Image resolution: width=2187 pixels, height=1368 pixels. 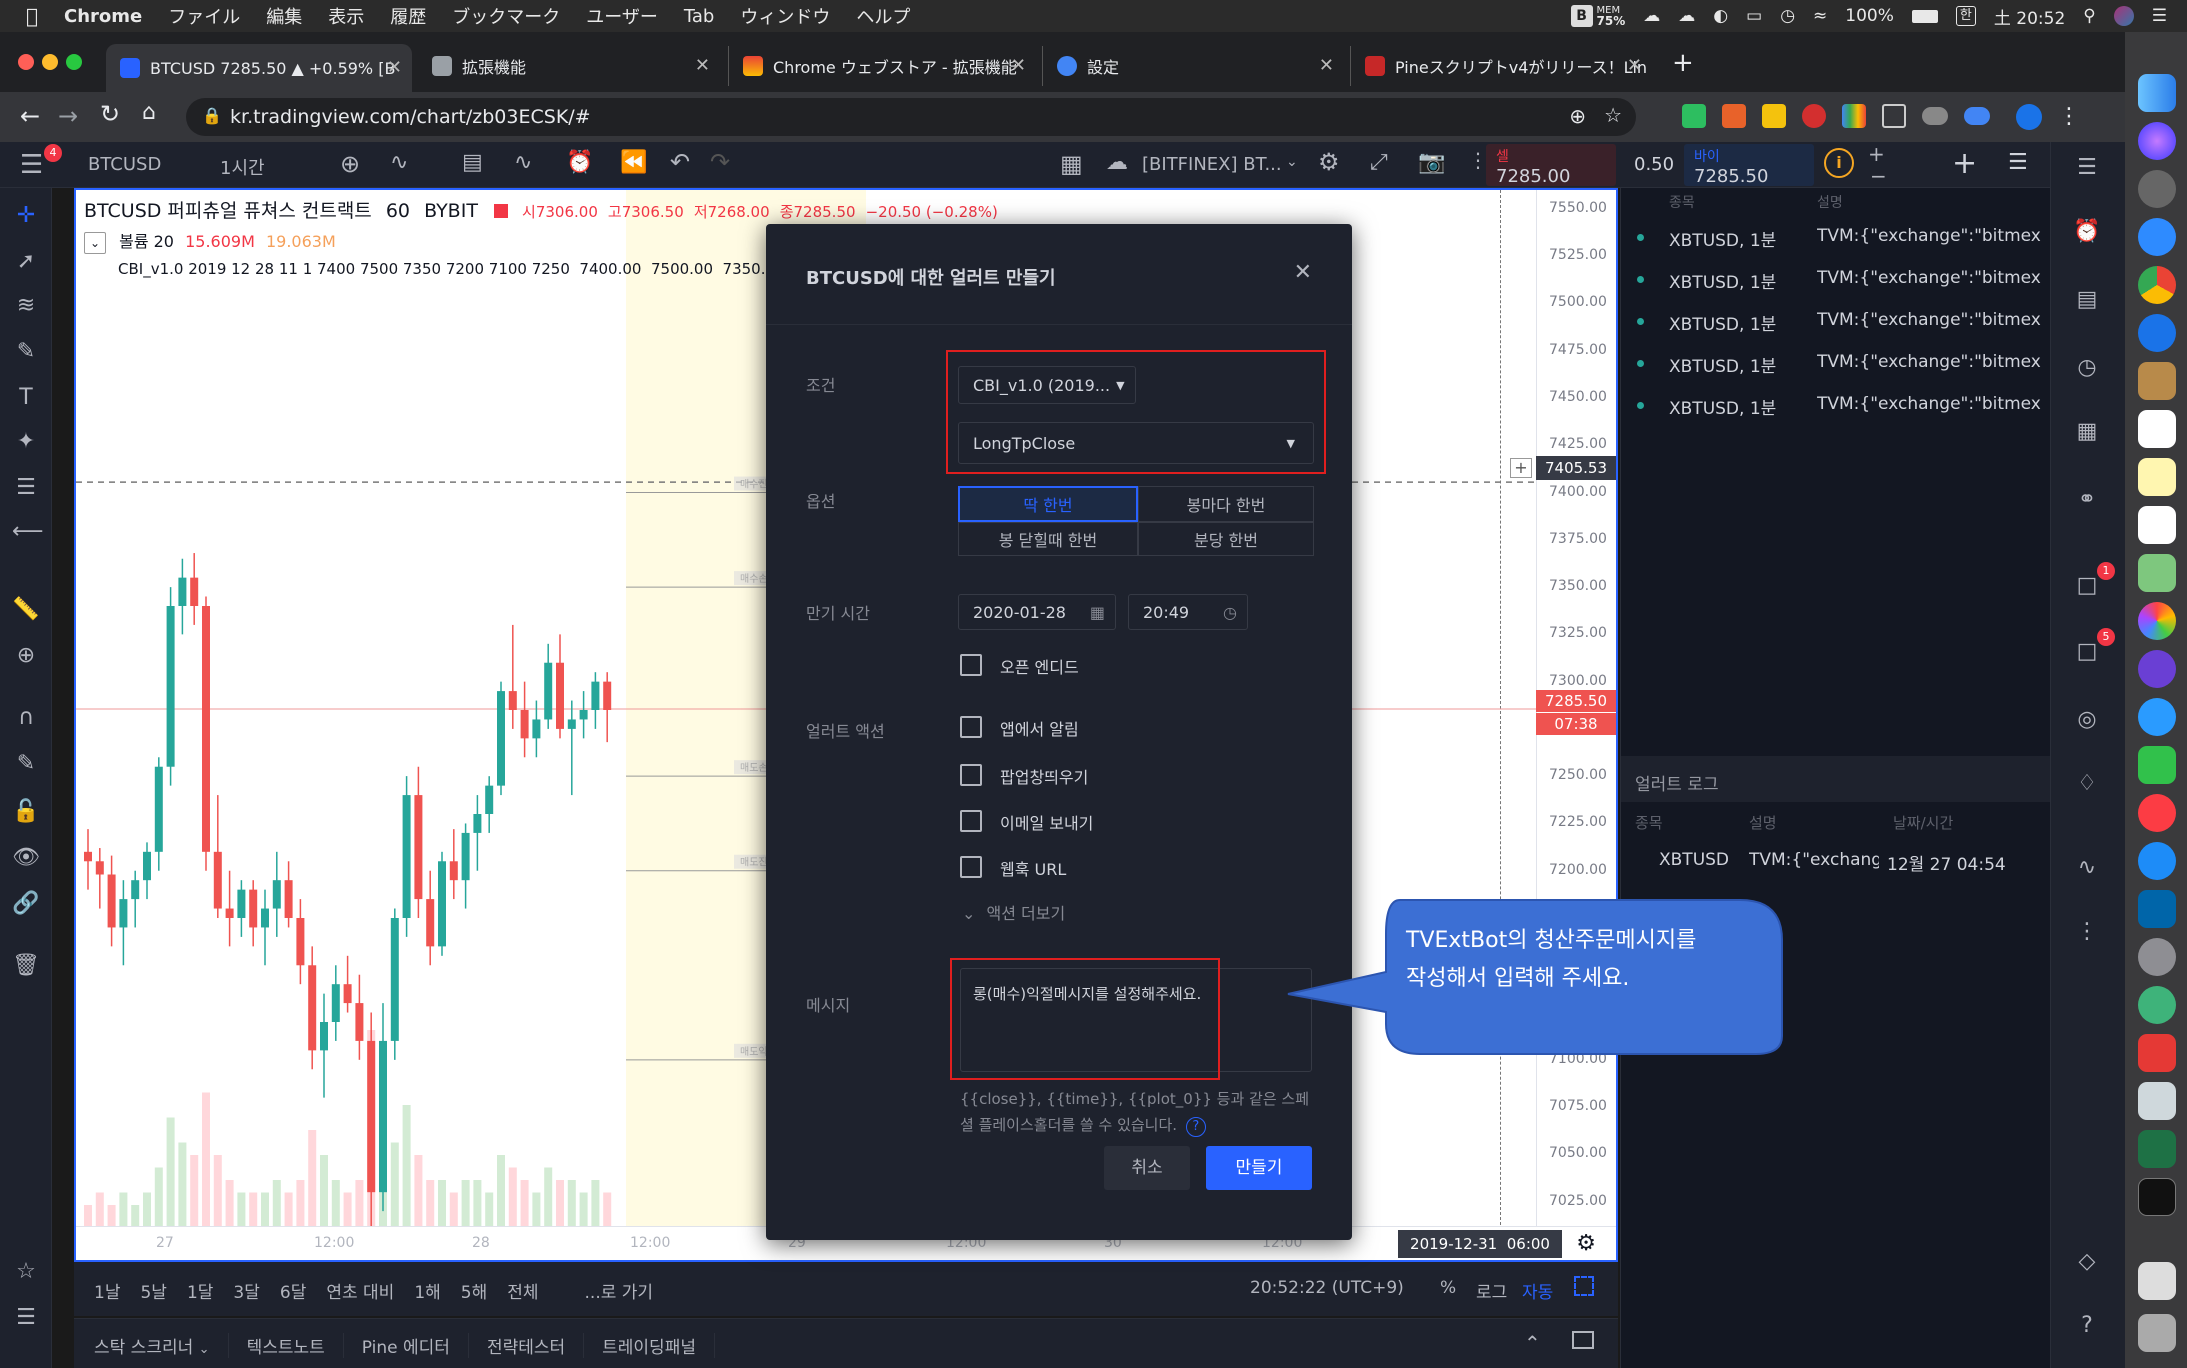 I want to click on launchpad-icon, so click(x=2157, y=189).